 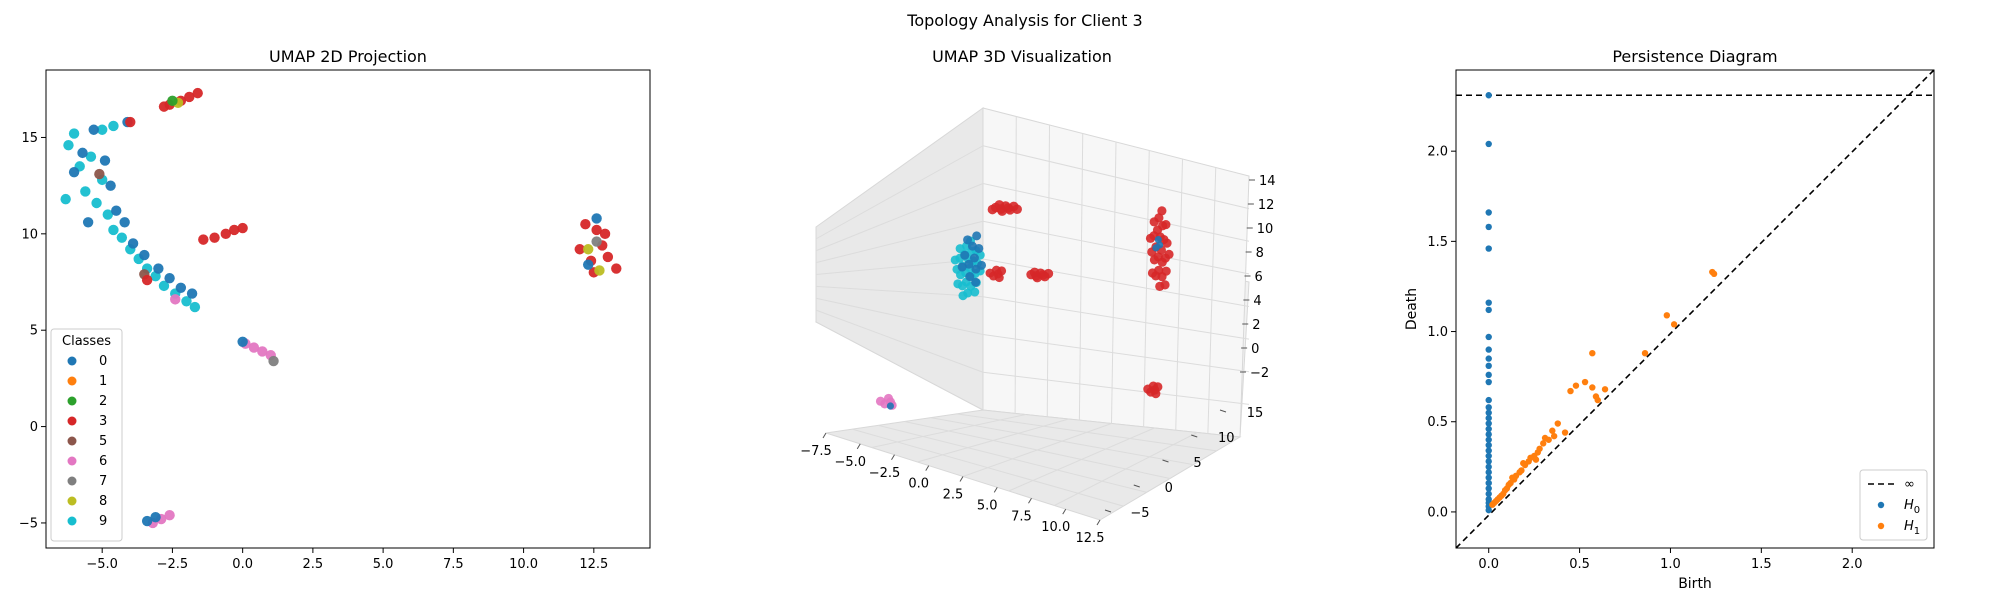 I want to click on persistence-ytick-label: 0.5, so click(x=1437, y=422).